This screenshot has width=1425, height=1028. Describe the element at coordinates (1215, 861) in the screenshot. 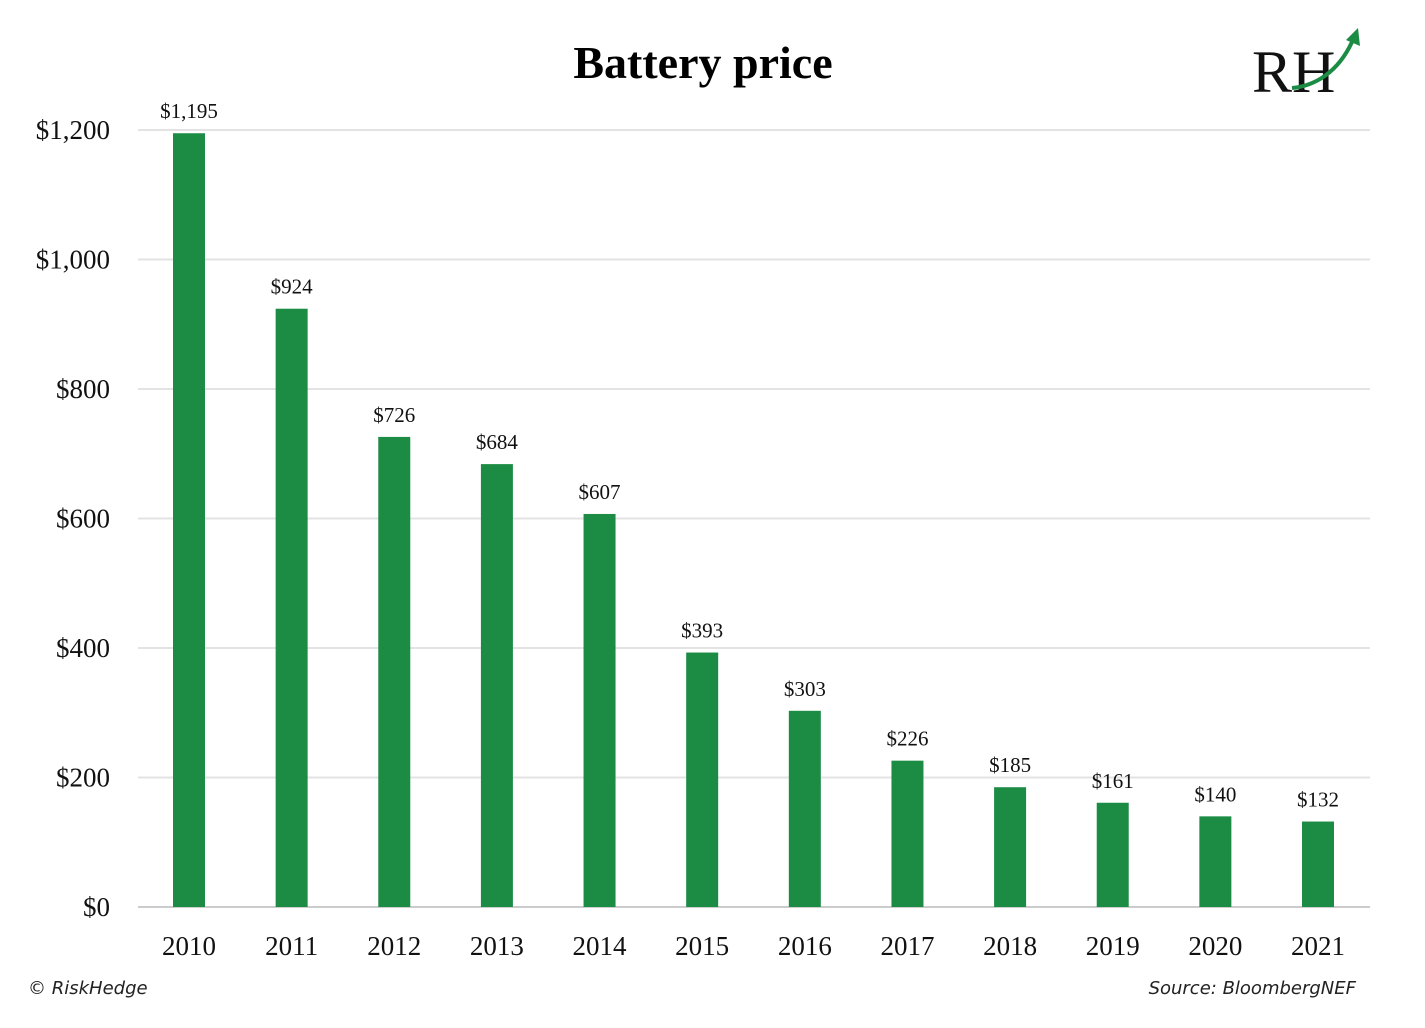

I see `bar-2020` at that location.